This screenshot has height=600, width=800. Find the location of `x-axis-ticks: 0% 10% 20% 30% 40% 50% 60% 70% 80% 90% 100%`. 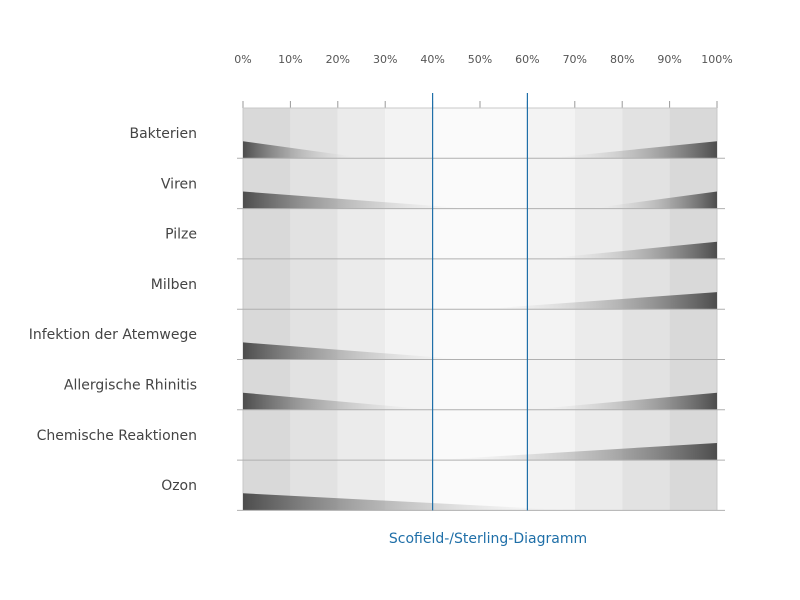

x-axis-ticks: 0% 10% 20% 30% 40% 50% 60% 70% 80% 90% 100% is located at coordinates (483, 59).